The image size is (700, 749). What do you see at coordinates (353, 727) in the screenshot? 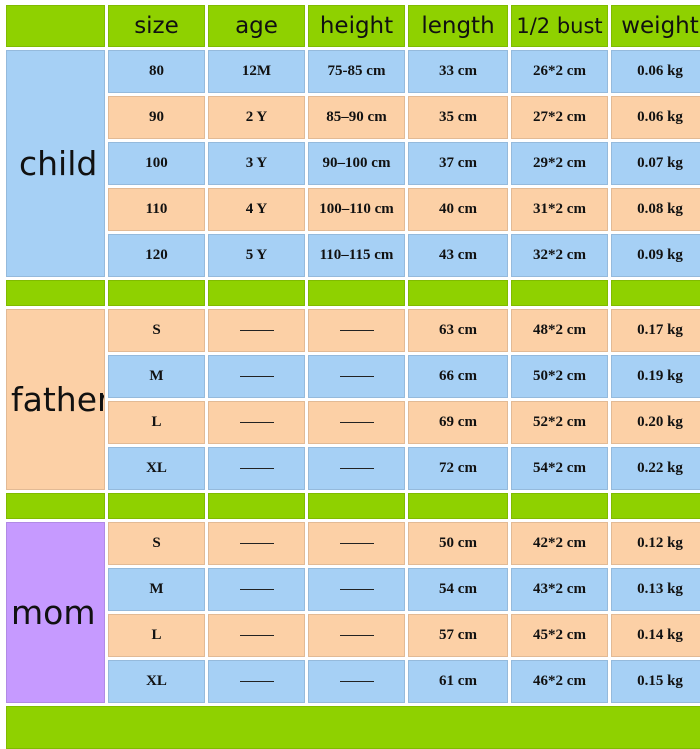
I see `footer-bar` at bounding box center [353, 727].